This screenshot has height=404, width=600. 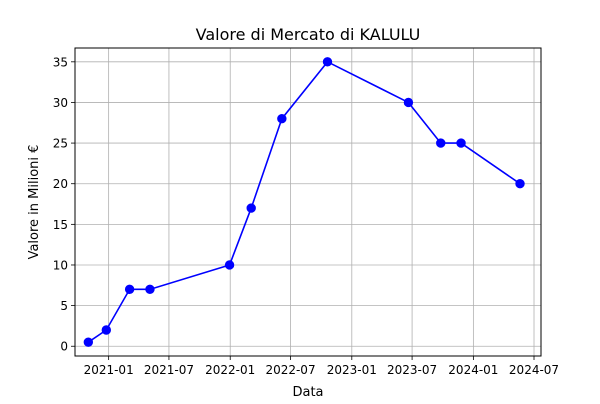 I want to click on x-tick-label: 2024-01, so click(x=473, y=370).